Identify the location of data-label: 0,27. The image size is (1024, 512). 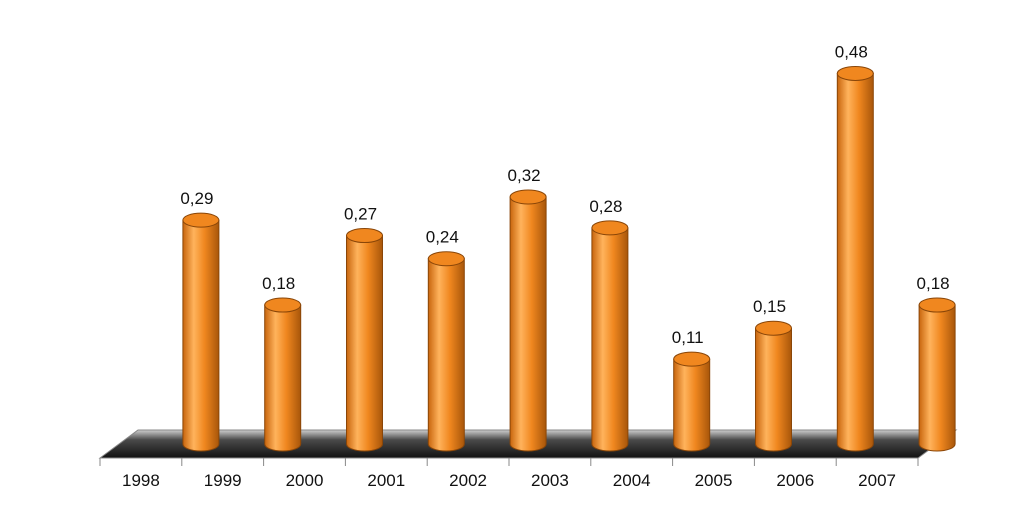
(360, 214).